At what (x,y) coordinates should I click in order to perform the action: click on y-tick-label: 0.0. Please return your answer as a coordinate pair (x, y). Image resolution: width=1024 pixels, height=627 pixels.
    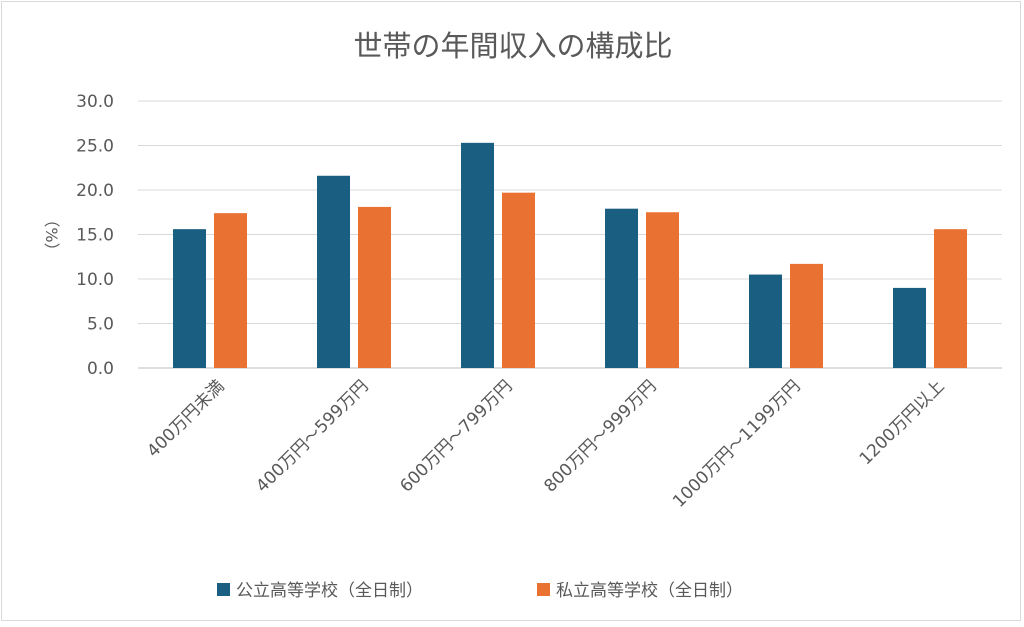
    Looking at the image, I should click on (100, 369).